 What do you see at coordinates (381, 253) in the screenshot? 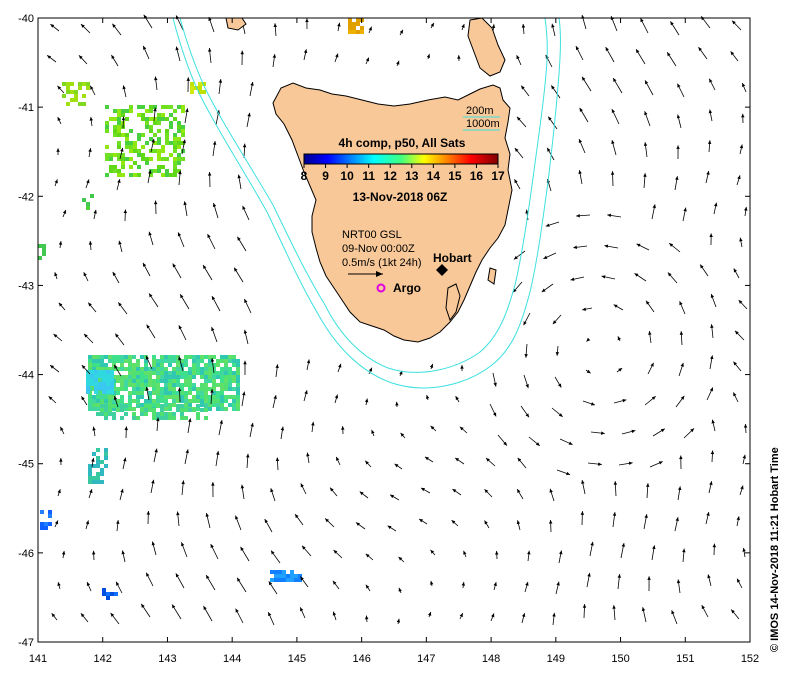
I see `current-info: NRT00 GSL 09-Nov 00:00Z 0.5m/s (1kt 24h)` at bounding box center [381, 253].